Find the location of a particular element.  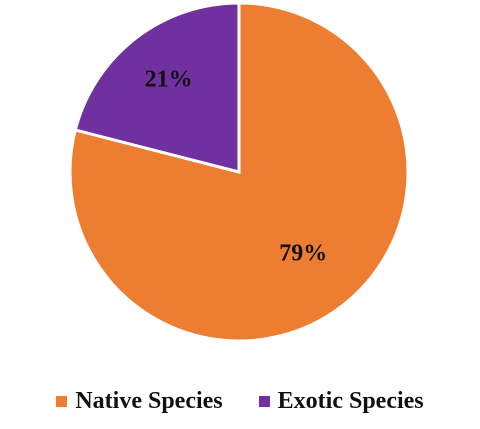

data-label-native: 79% is located at coordinates (303, 253).